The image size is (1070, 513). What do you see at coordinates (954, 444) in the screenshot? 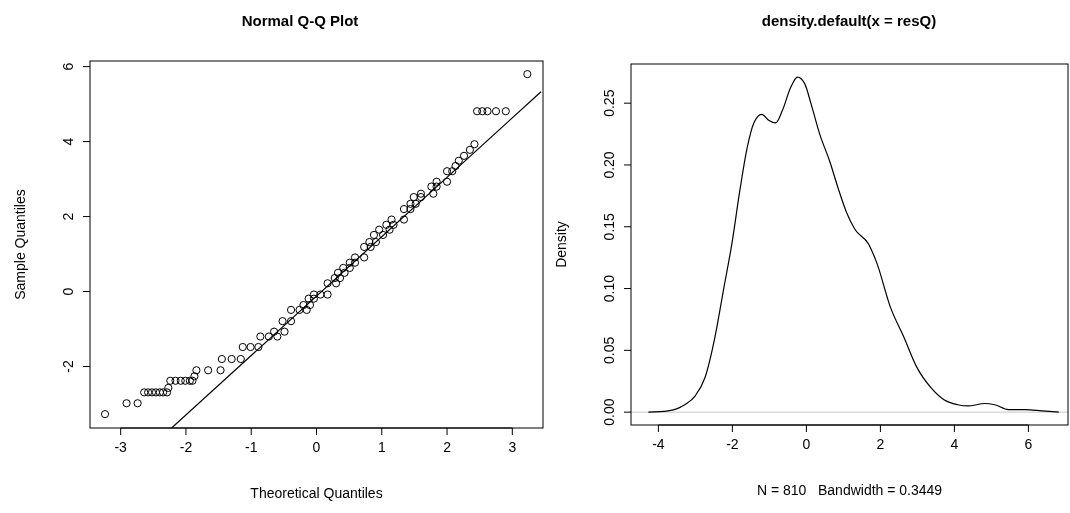
I see `x-tick-label: 4` at bounding box center [954, 444].